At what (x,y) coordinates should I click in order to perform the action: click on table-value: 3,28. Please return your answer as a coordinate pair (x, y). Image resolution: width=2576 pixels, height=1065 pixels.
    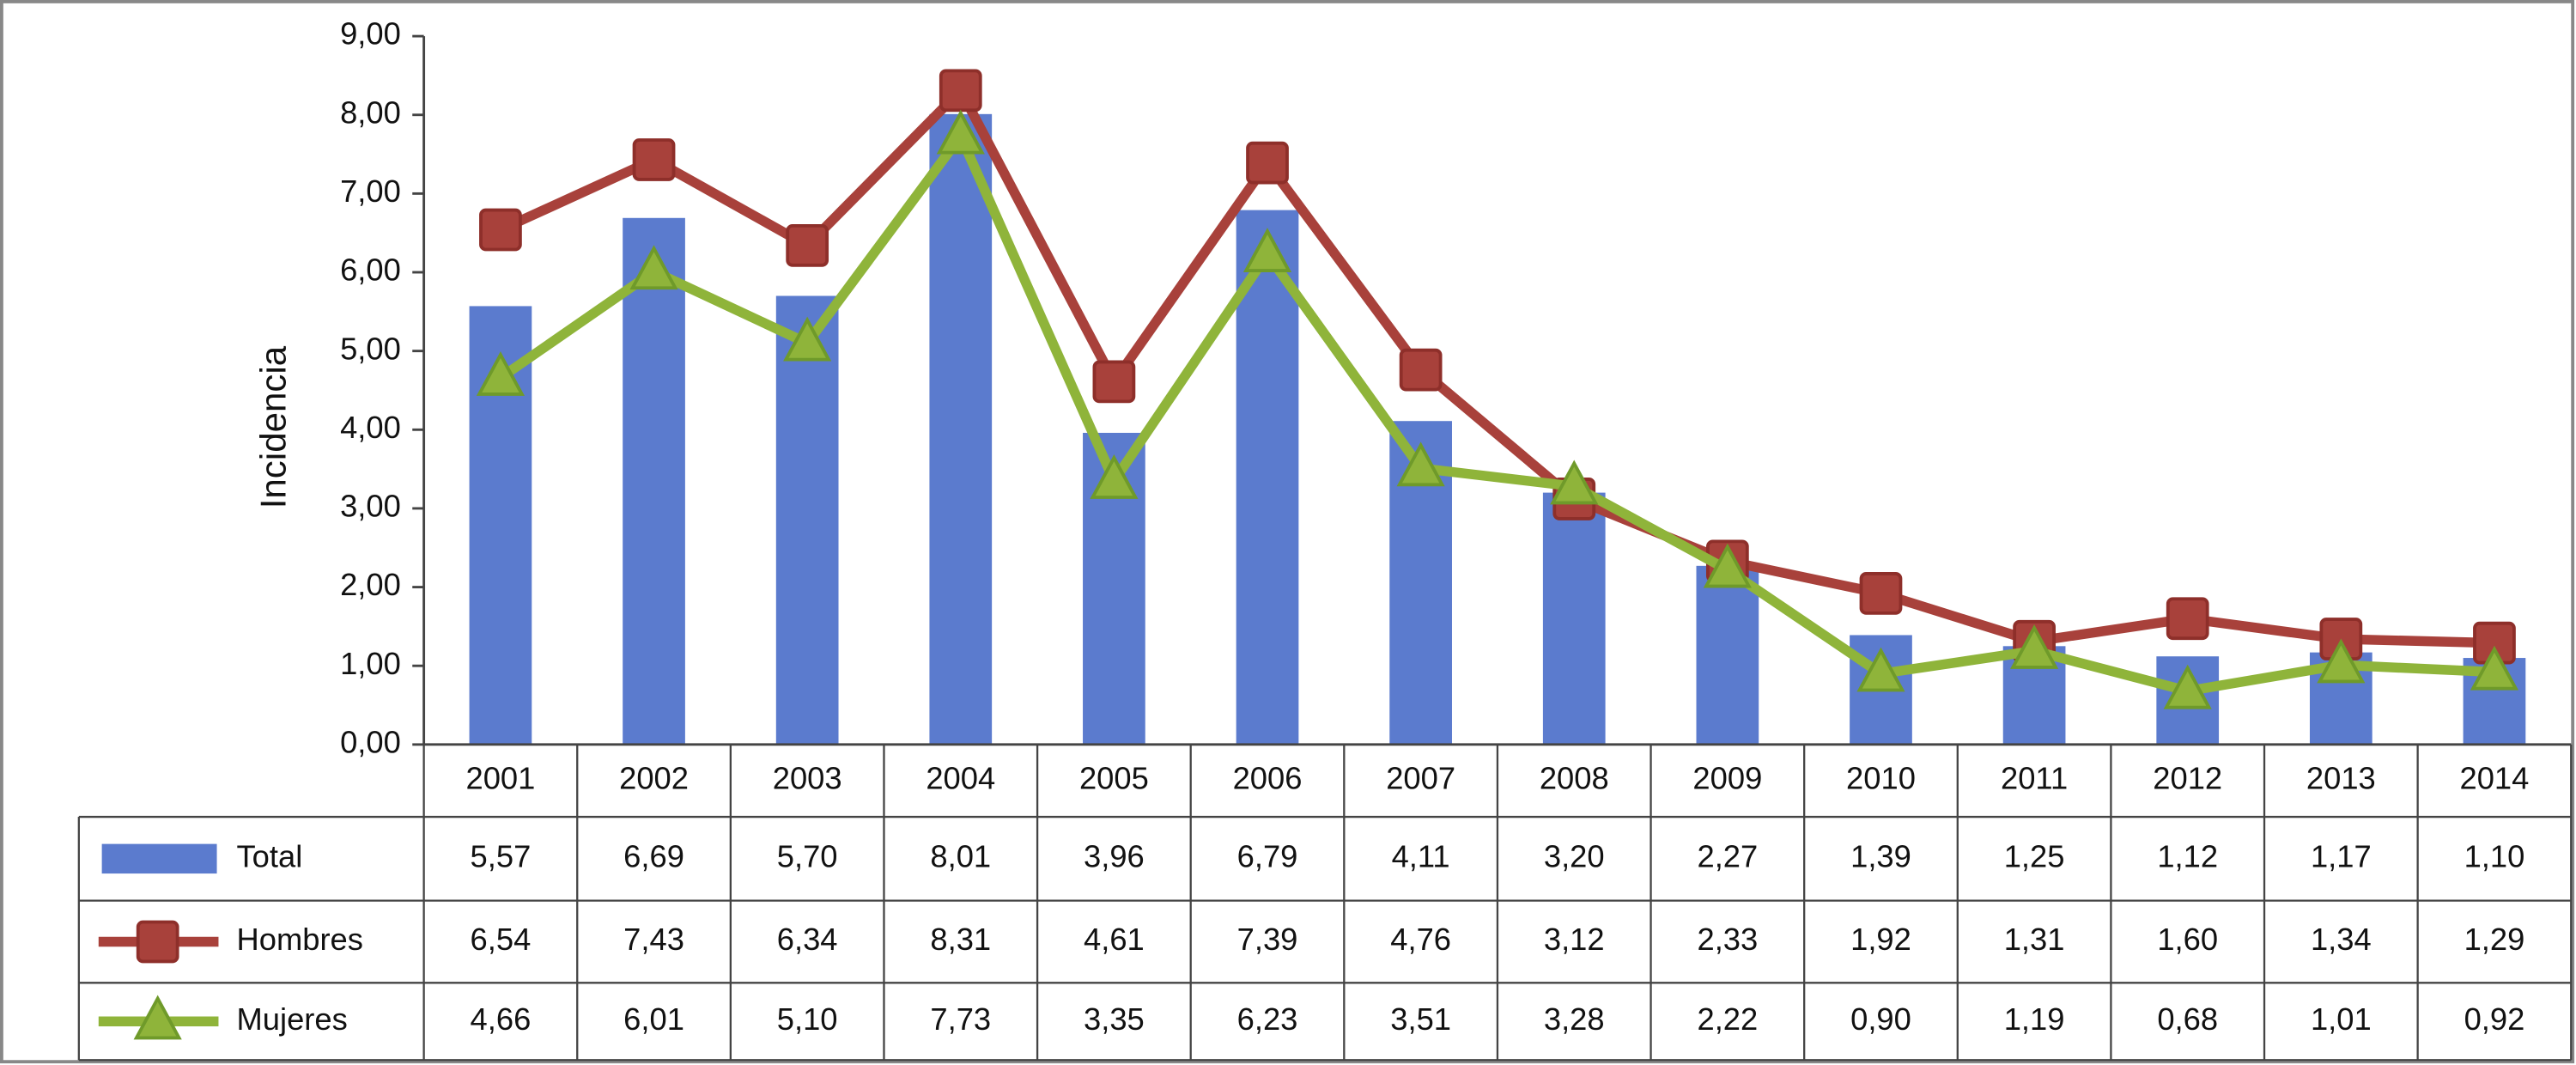
    Looking at the image, I should click on (1575, 1019).